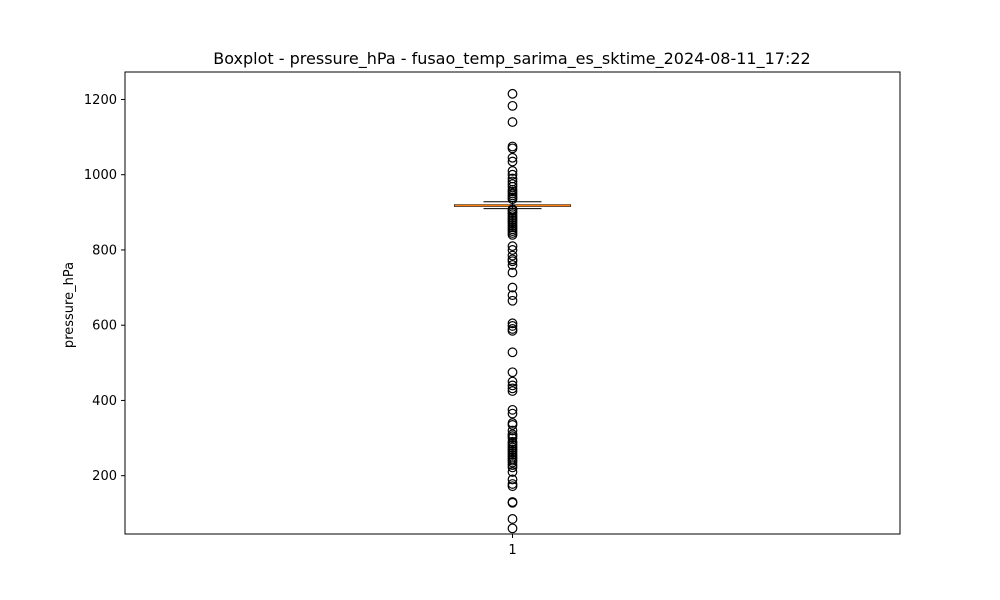 This screenshot has height=600, width=1000. What do you see at coordinates (69, 305) in the screenshot?
I see `y-axis-label: pressure_hPa` at bounding box center [69, 305].